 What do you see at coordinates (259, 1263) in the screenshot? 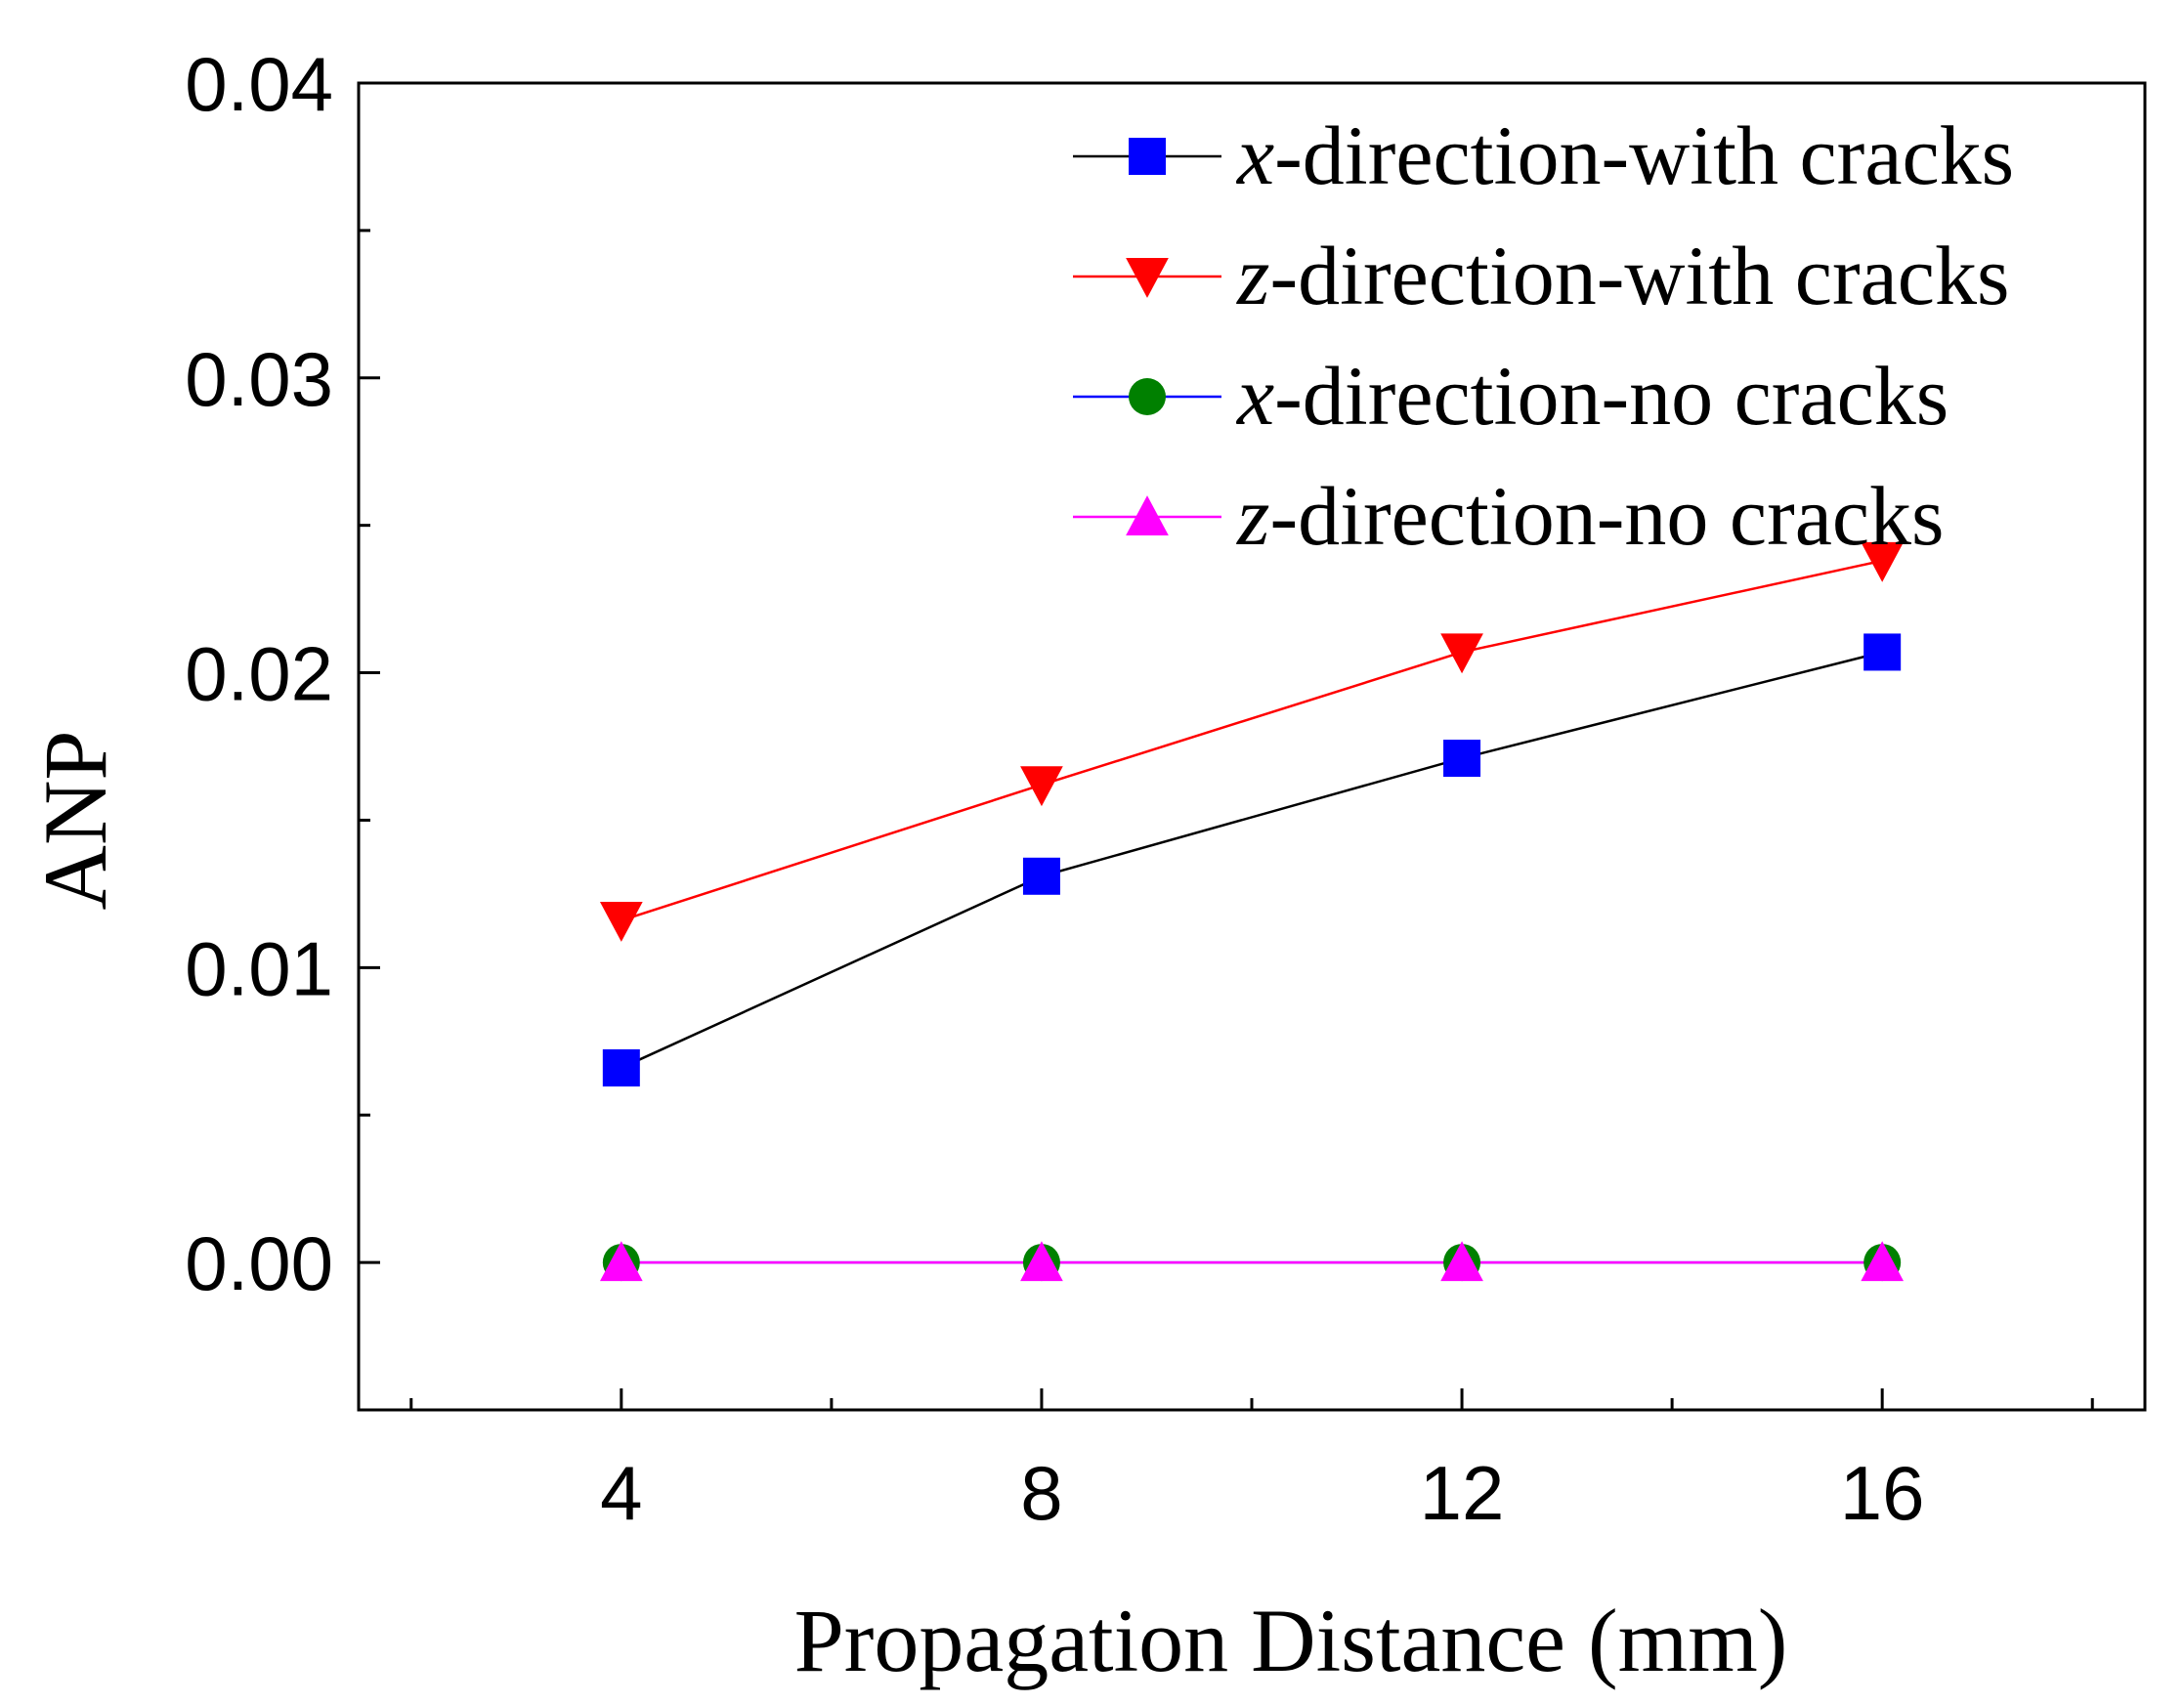
I see `y-tick-label: 0.00` at bounding box center [259, 1263].